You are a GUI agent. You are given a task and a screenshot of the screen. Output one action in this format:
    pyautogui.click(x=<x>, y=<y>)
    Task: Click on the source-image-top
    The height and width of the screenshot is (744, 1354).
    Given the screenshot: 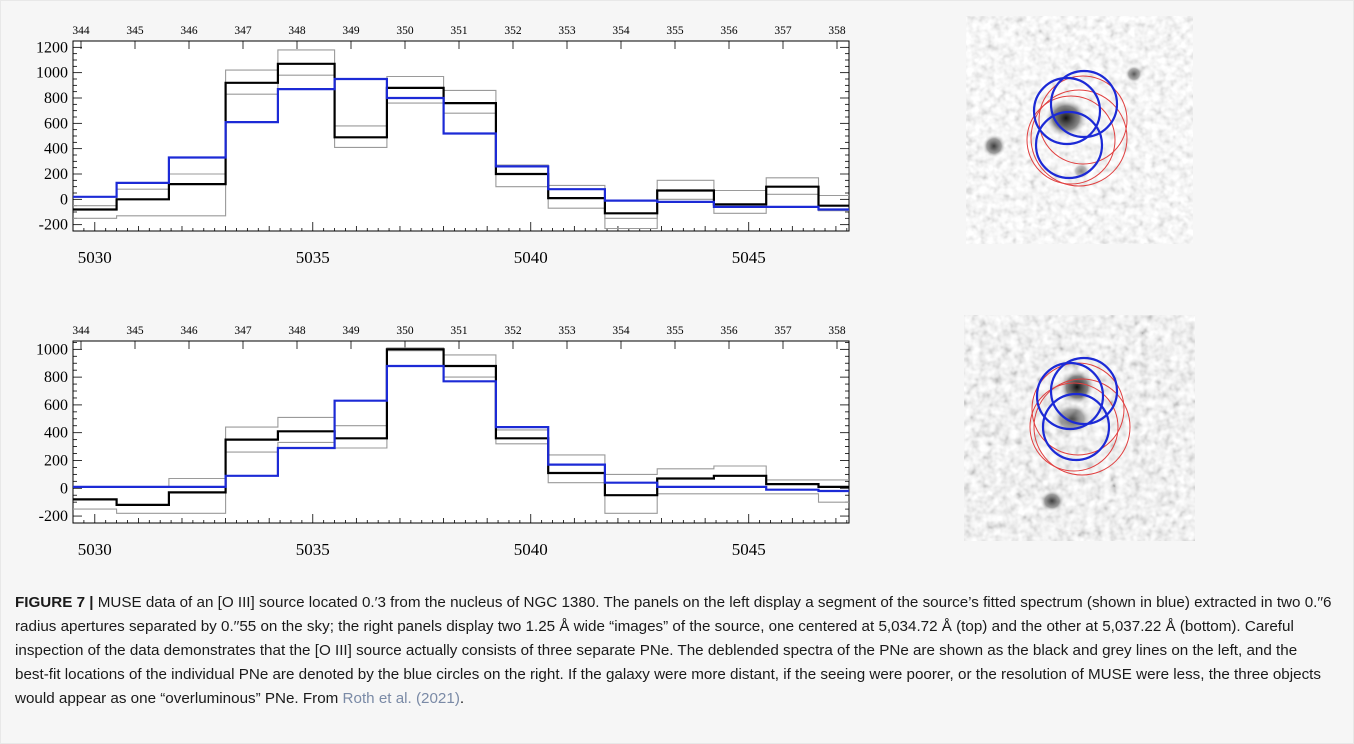 What is the action you would take?
    pyautogui.click(x=1079, y=130)
    